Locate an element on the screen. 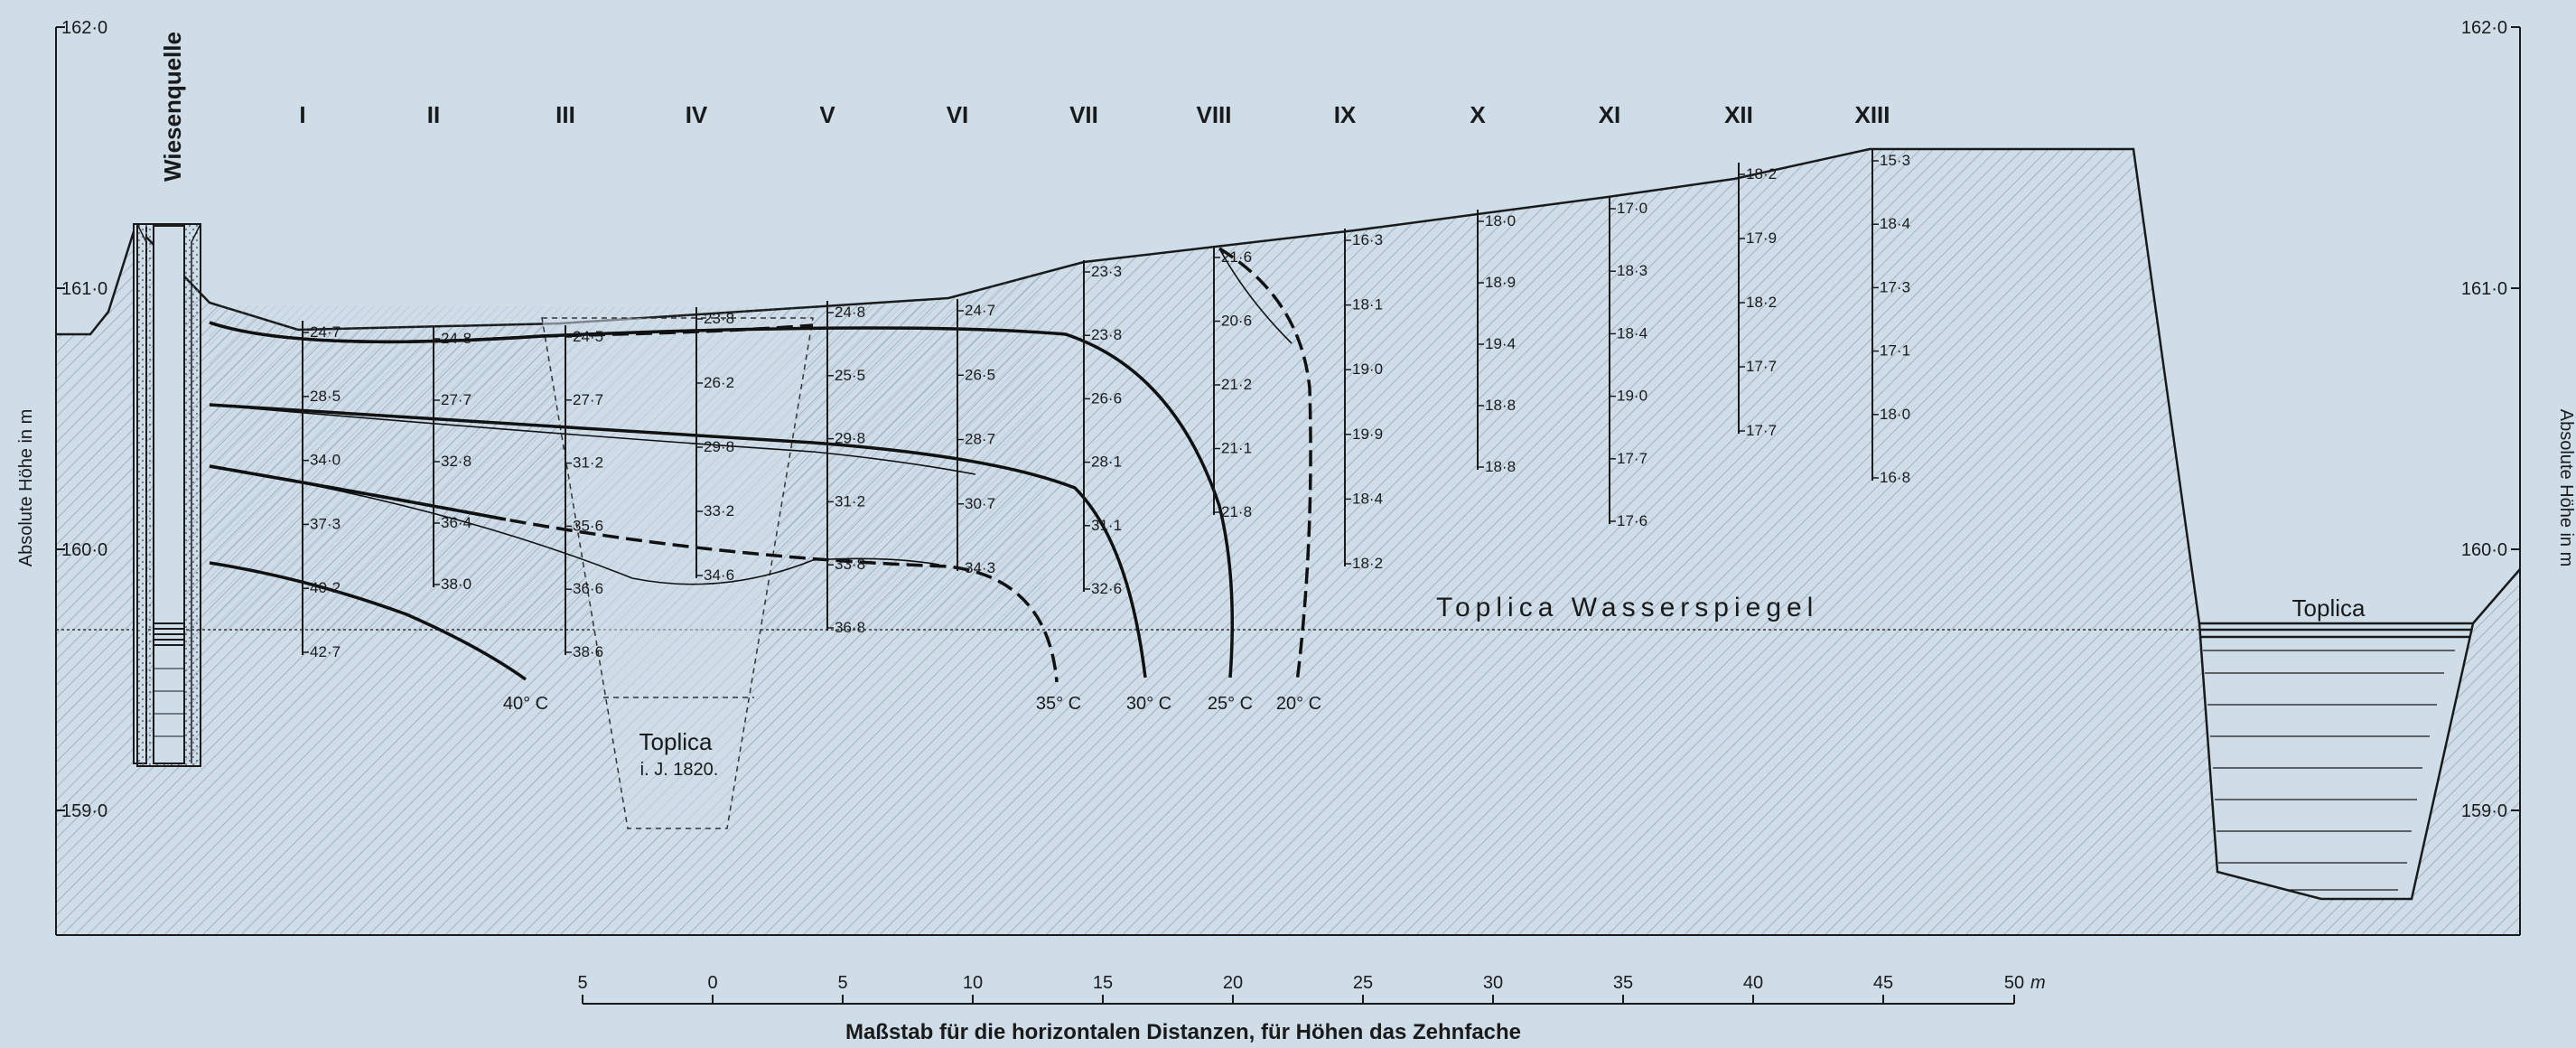 The image size is (2576, 1048). borehole-id: I is located at coordinates (302, 114).